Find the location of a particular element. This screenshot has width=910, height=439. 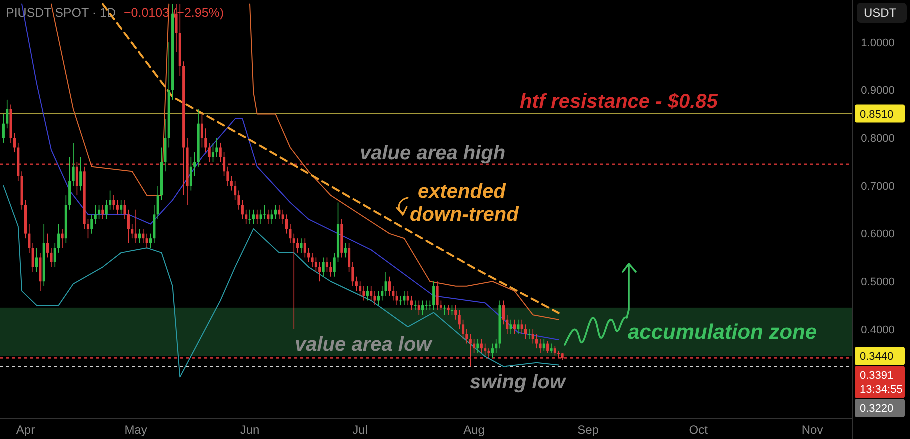

legend-label: extended down-trend is located at coordinates (465, 203).